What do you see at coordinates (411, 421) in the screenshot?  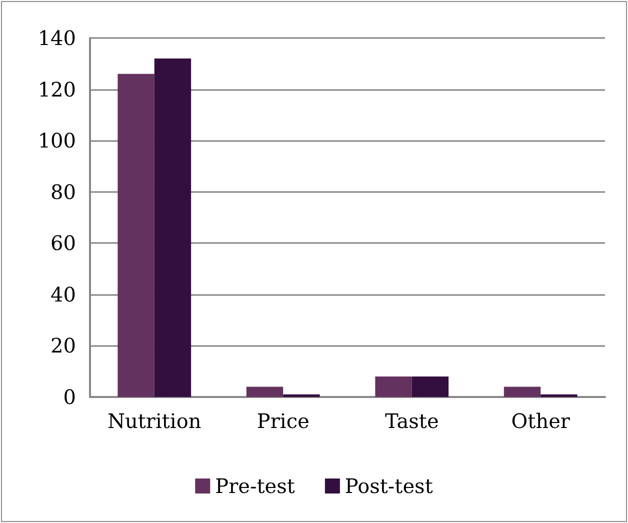 I see `x-tick-label: Taste` at bounding box center [411, 421].